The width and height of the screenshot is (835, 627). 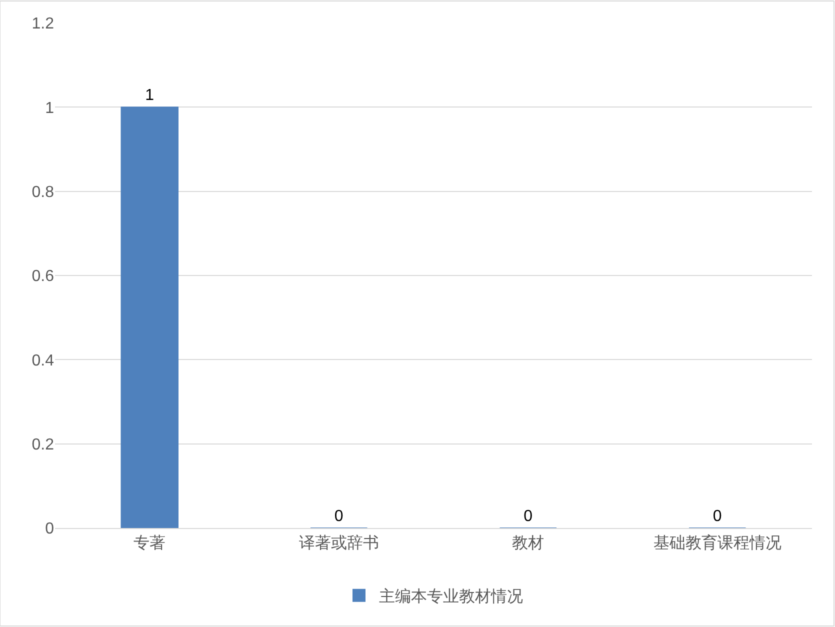 What do you see at coordinates (451, 597) in the screenshot?
I see `legend-label: 主编本专业教材情况` at bounding box center [451, 597].